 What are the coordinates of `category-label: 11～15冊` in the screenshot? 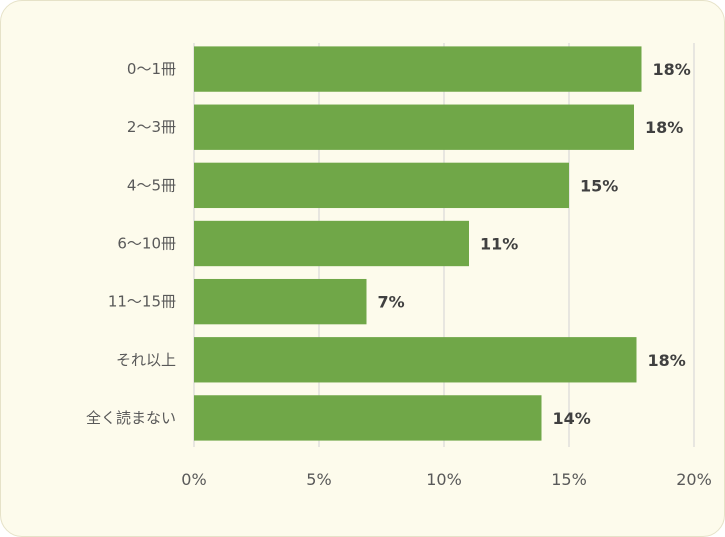 It's located at (142, 302).